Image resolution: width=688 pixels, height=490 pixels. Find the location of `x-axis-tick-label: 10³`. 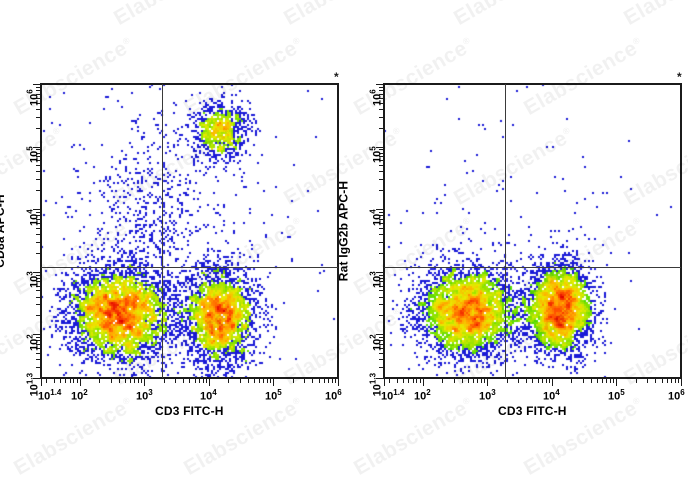

x-axis-tick-label: 10³ is located at coordinates (487, 395).